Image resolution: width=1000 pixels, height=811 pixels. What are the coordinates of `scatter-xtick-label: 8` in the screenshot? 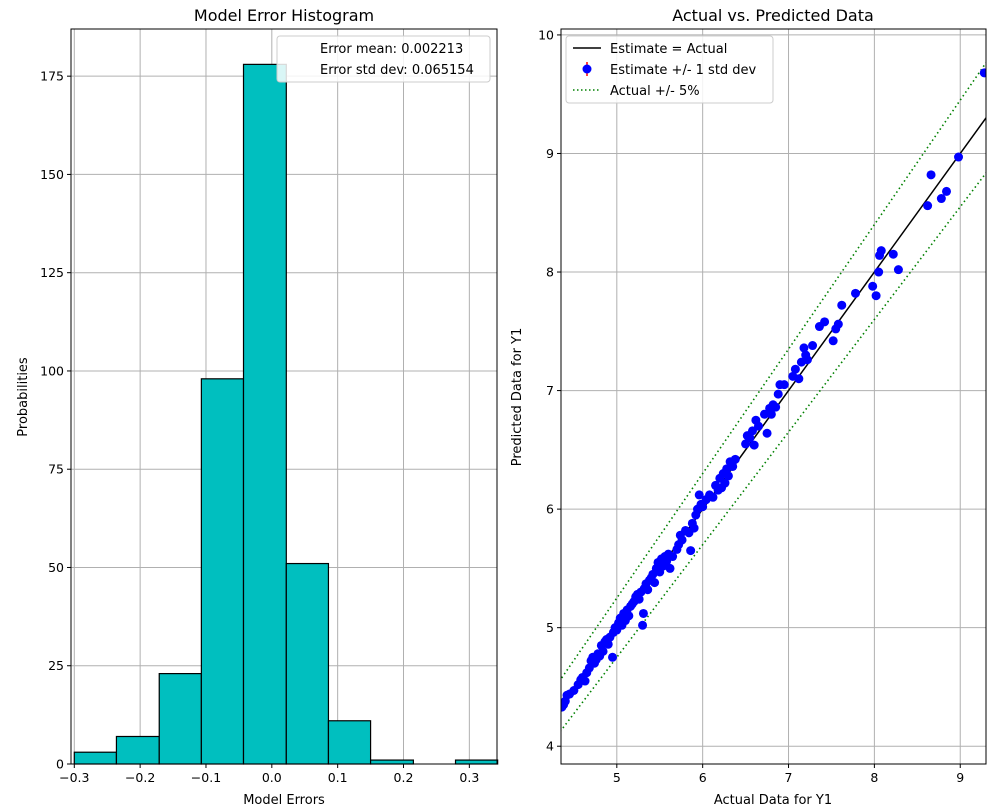 It's located at (874, 777).